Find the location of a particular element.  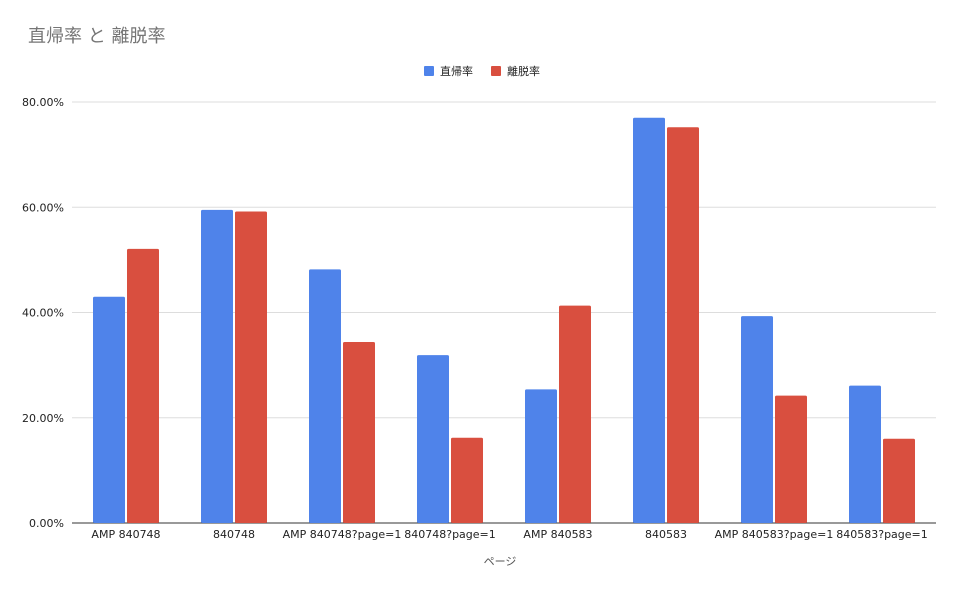

legend: 直帰率 離脱率 is located at coordinates (482, 71).